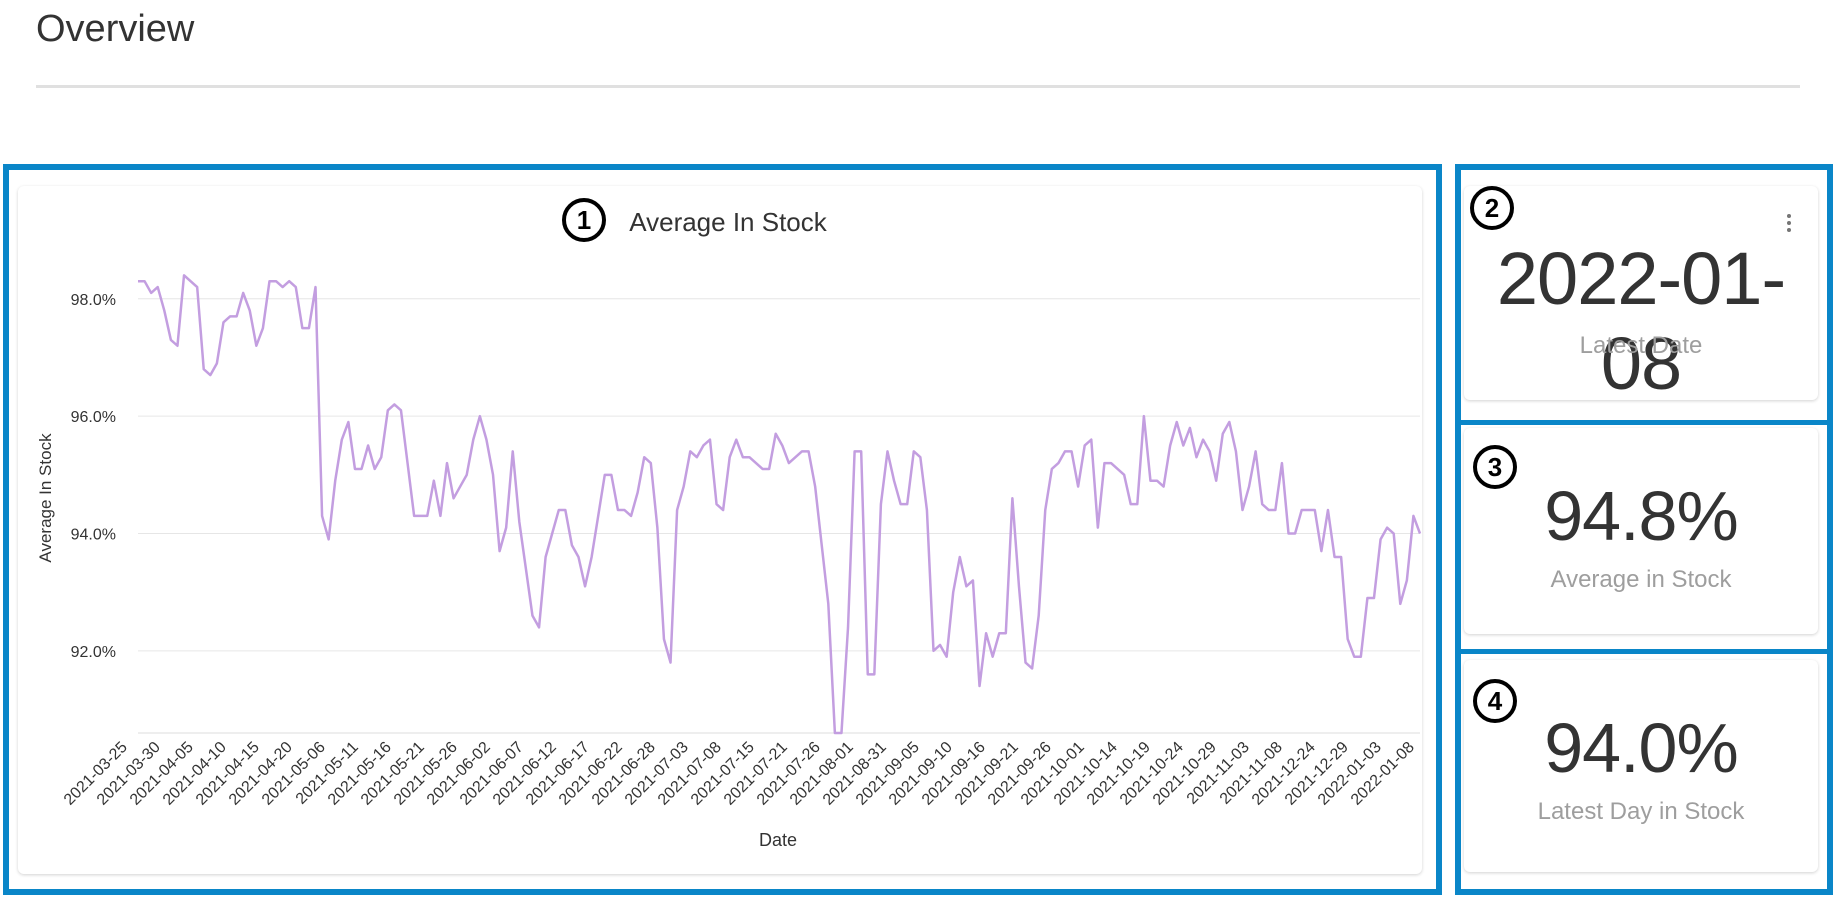 The width and height of the screenshot is (1836, 898). What do you see at coordinates (45, 498) in the screenshot?
I see `y-axis-label: Average In Stock` at bounding box center [45, 498].